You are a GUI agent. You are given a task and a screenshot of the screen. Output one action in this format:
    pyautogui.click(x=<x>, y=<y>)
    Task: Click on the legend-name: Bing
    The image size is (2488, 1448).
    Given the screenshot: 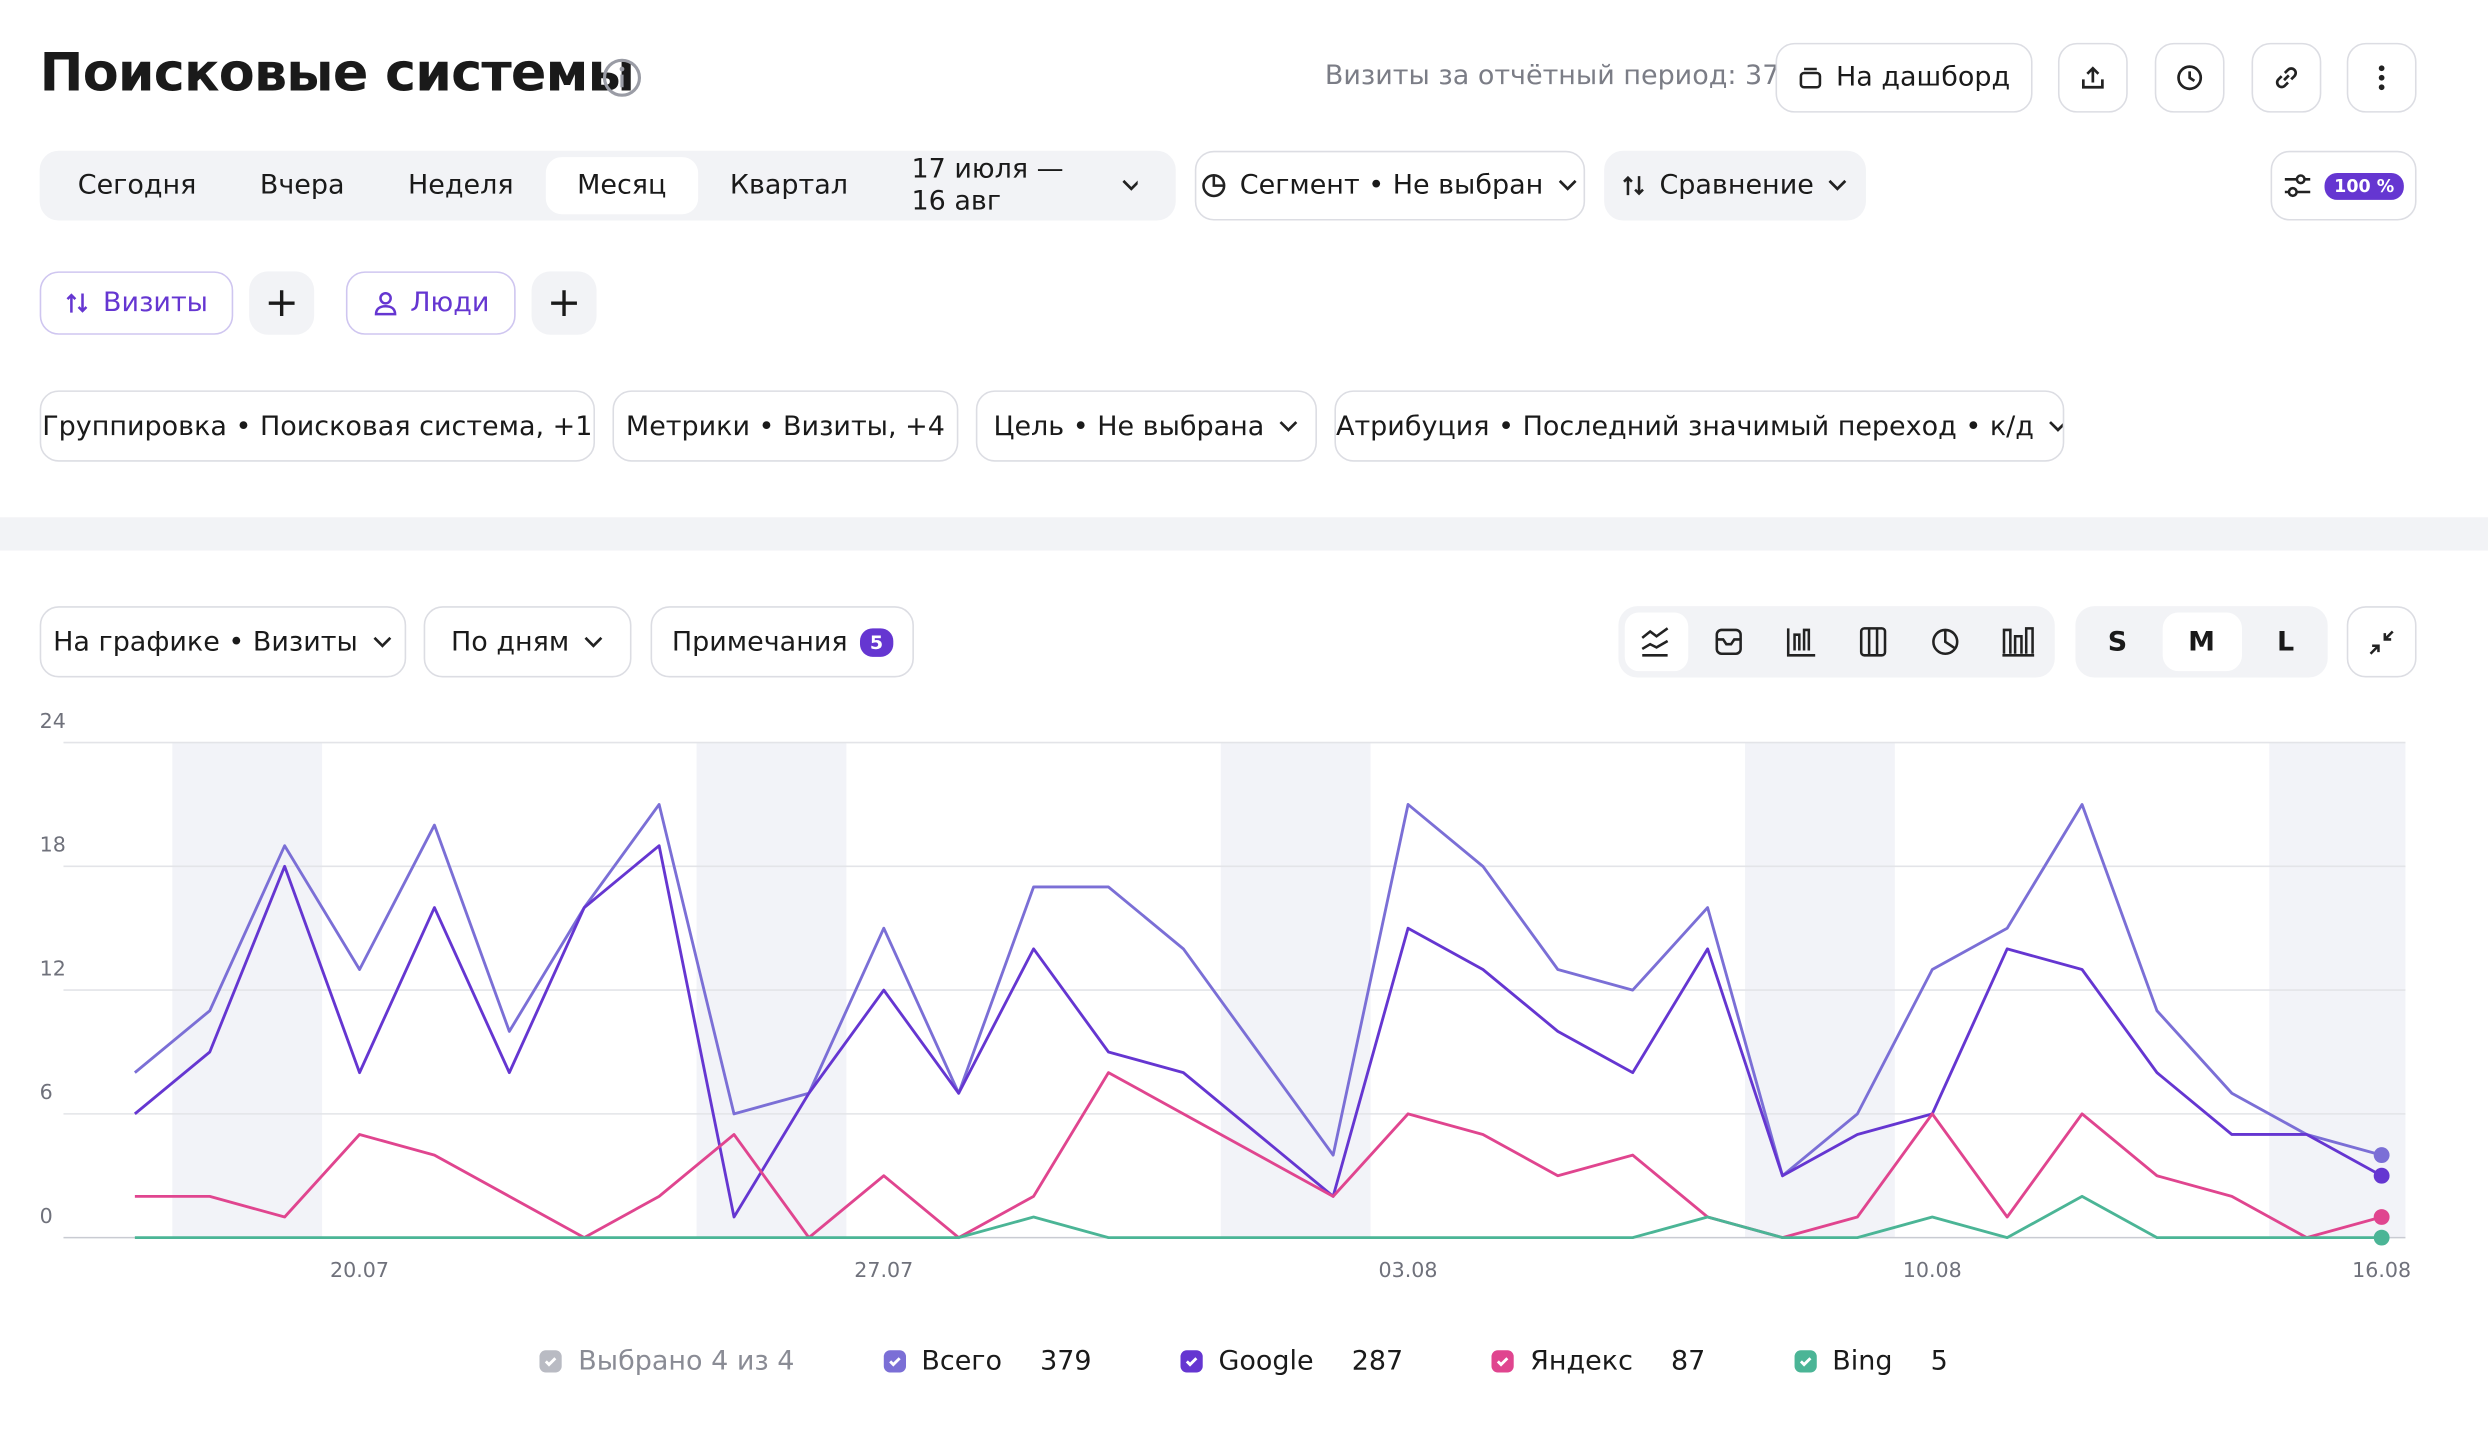 What is the action you would take?
    pyautogui.click(x=1862, y=1361)
    